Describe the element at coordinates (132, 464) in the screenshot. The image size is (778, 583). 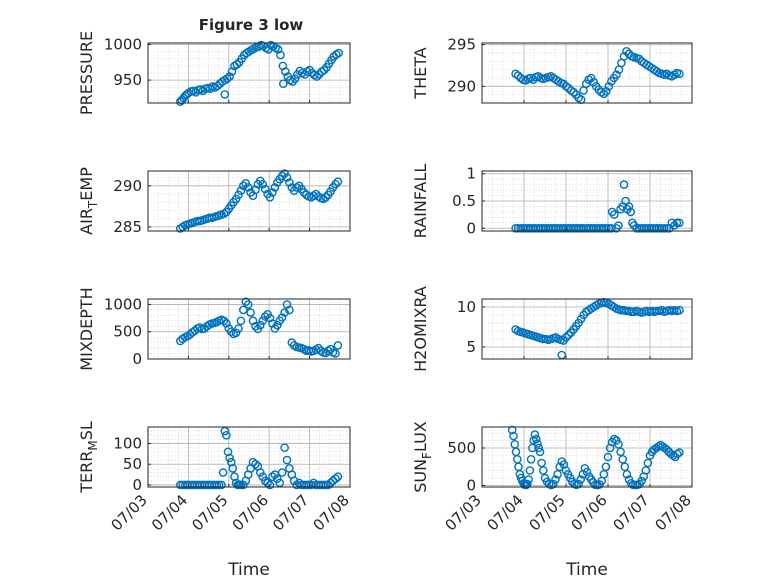
I see `y-tick-label: 50` at that location.